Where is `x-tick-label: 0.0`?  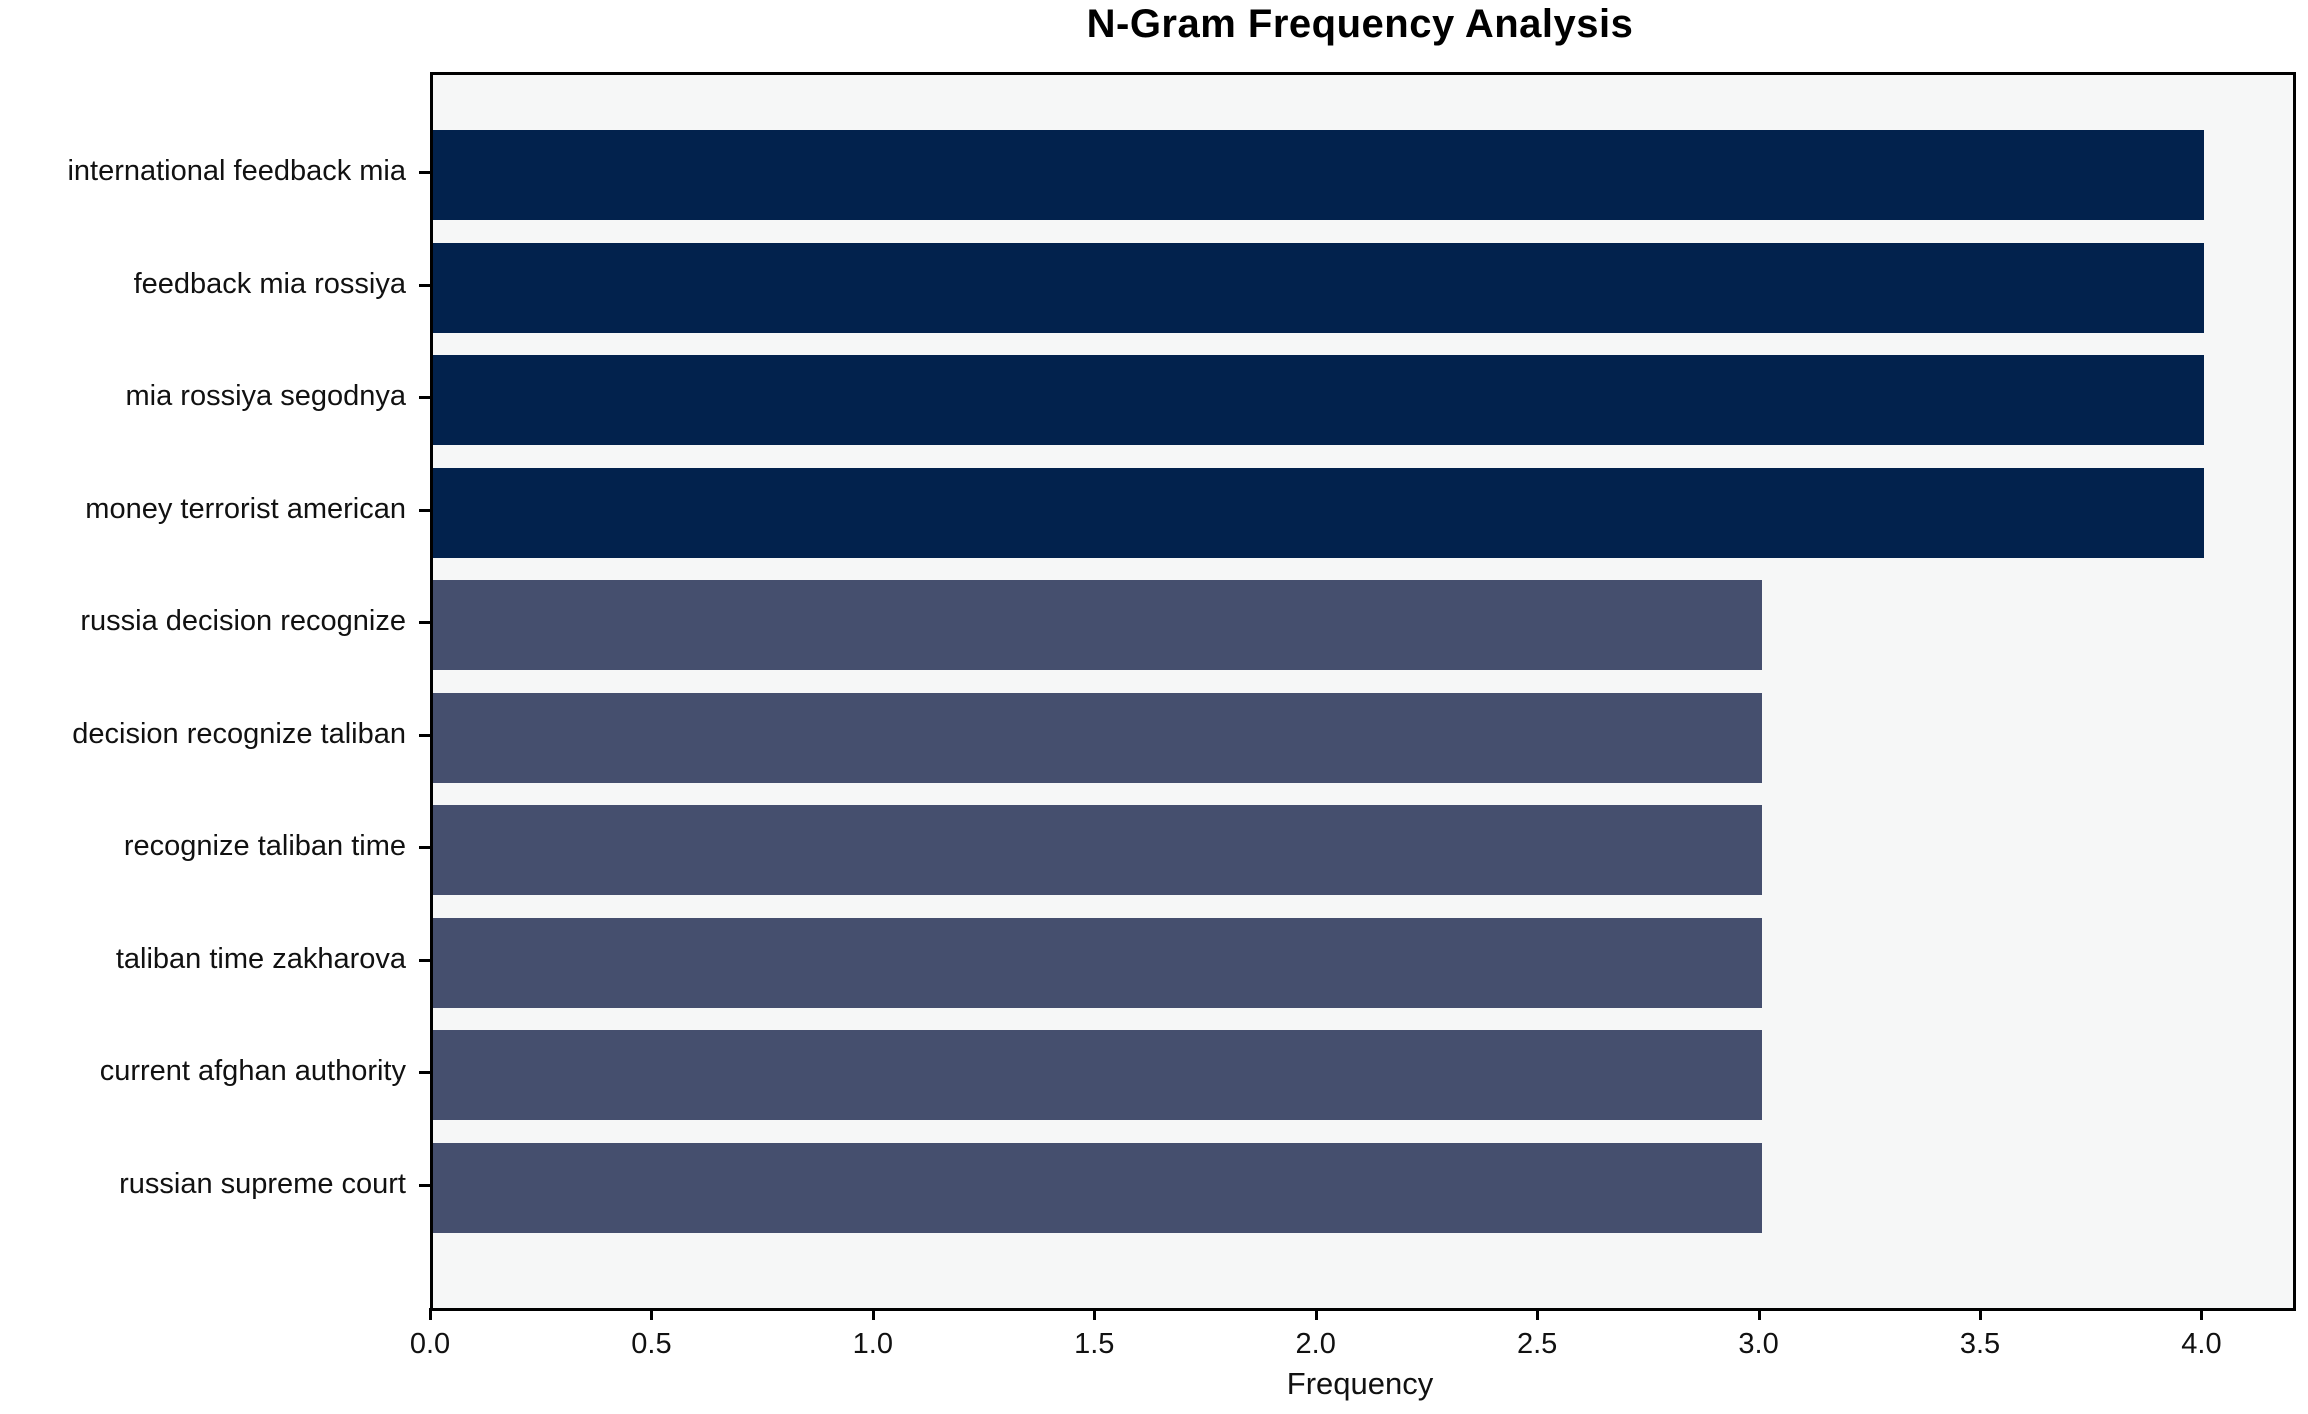
x-tick-label: 0.0 is located at coordinates (430, 1344).